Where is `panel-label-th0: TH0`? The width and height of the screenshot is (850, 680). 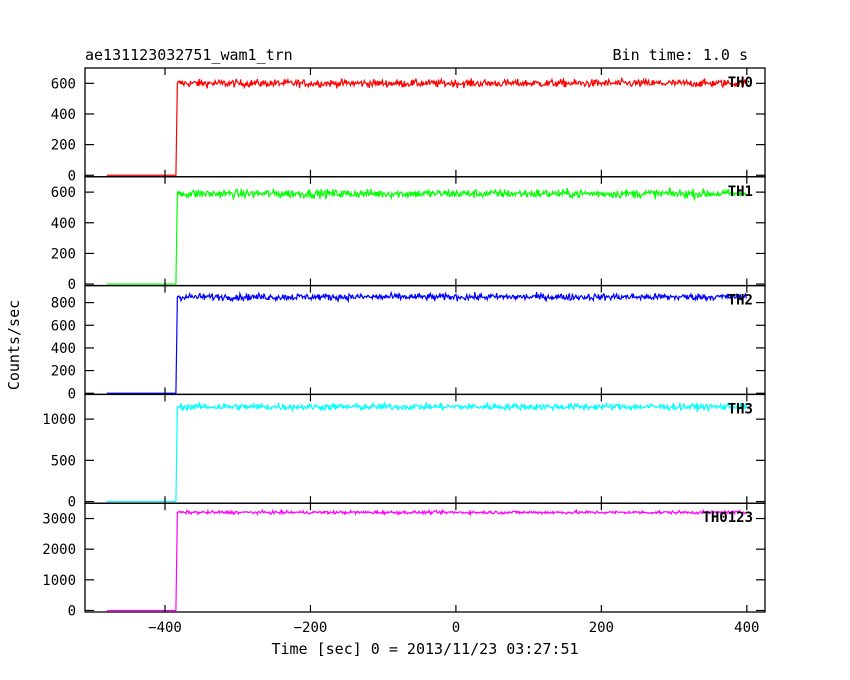
panel-label-th0: TH0 is located at coordinates (740, 83).